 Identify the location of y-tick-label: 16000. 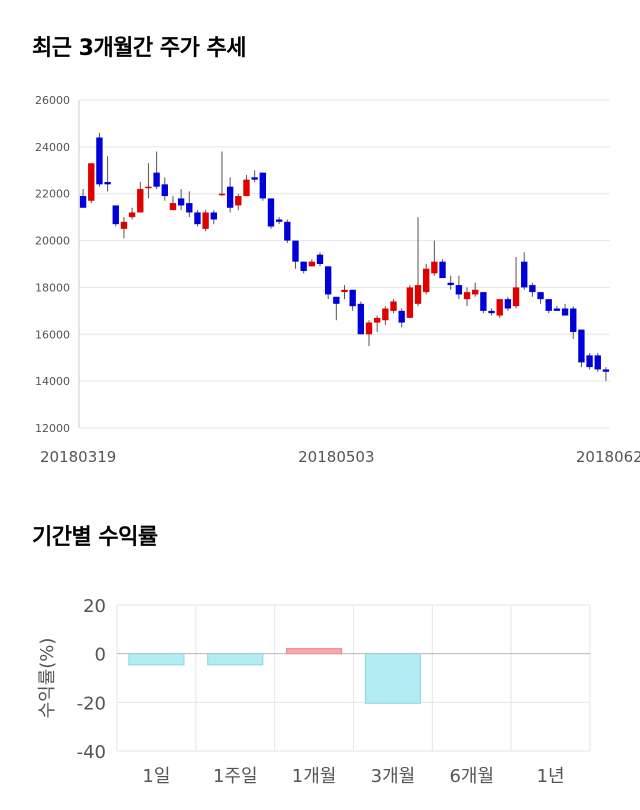
(52, 334).